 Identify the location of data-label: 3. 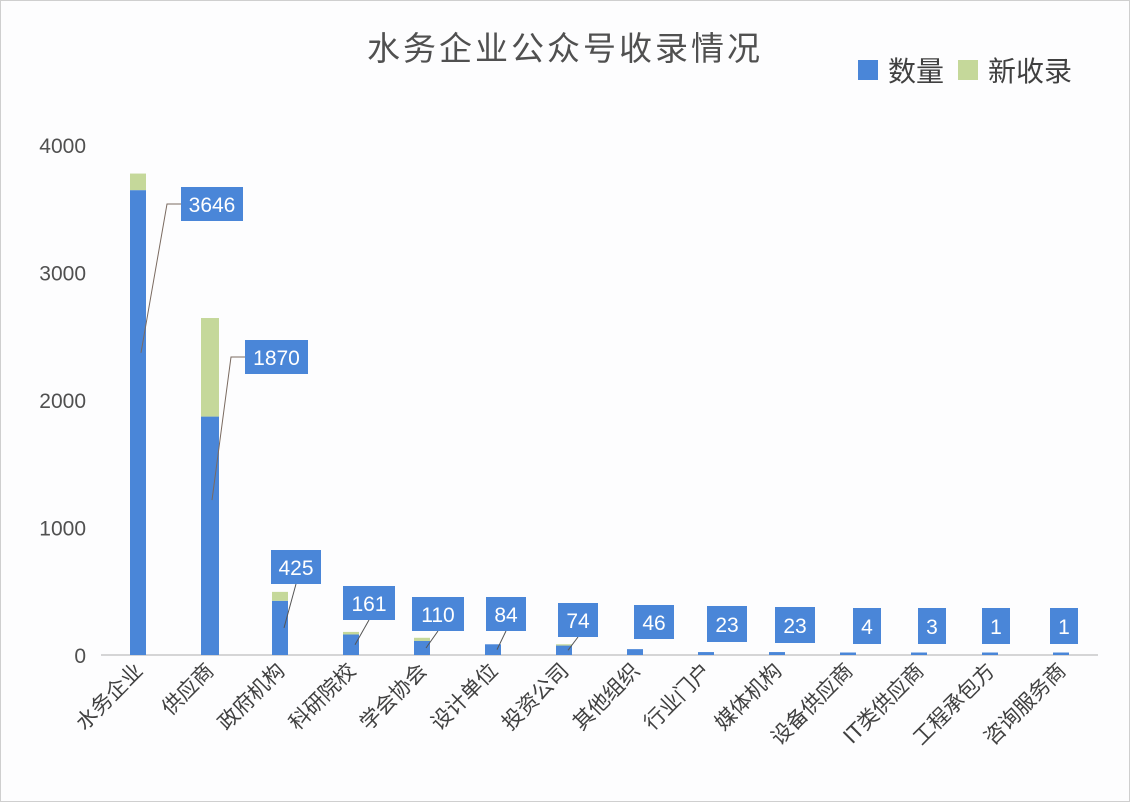
(932, 627).